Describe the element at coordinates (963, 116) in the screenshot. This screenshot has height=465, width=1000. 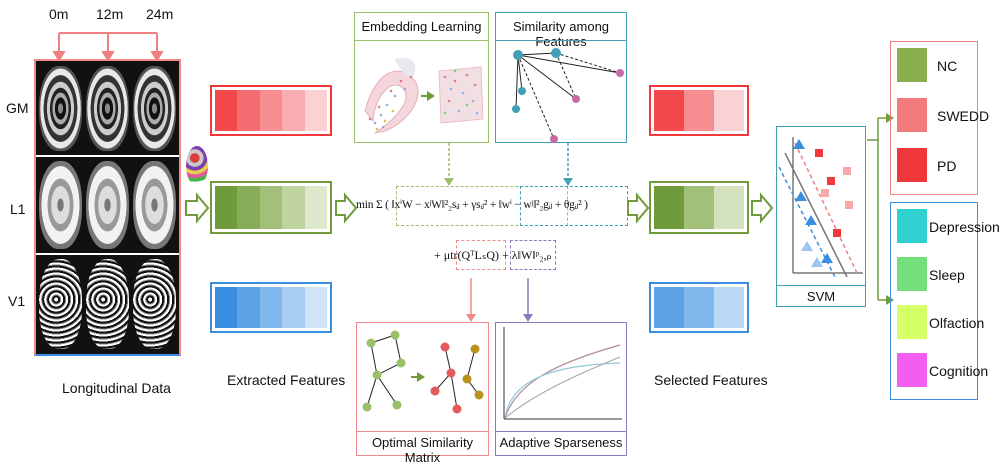
I see `class-label-swedd: SWEDD` at that location.